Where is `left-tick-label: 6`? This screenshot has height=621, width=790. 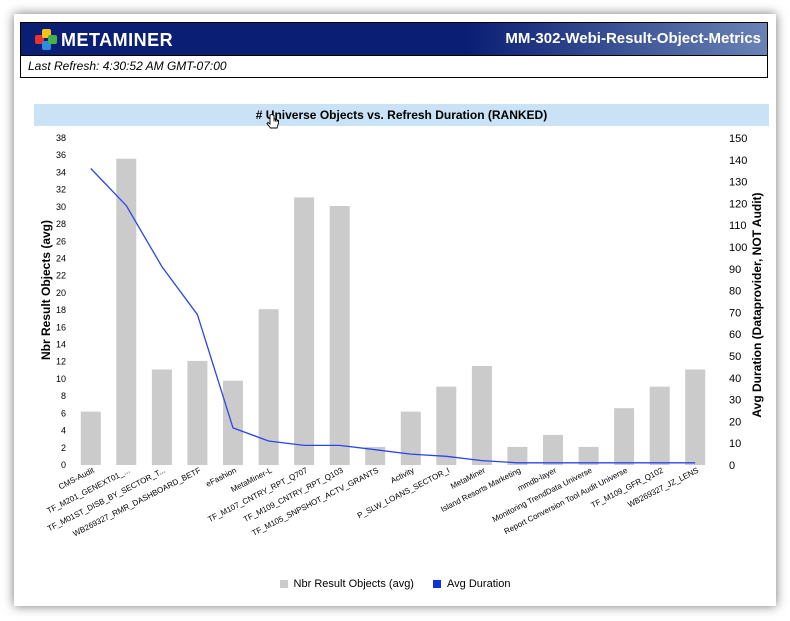
left-tick-label: 6 is located at coordinates (63, 413).